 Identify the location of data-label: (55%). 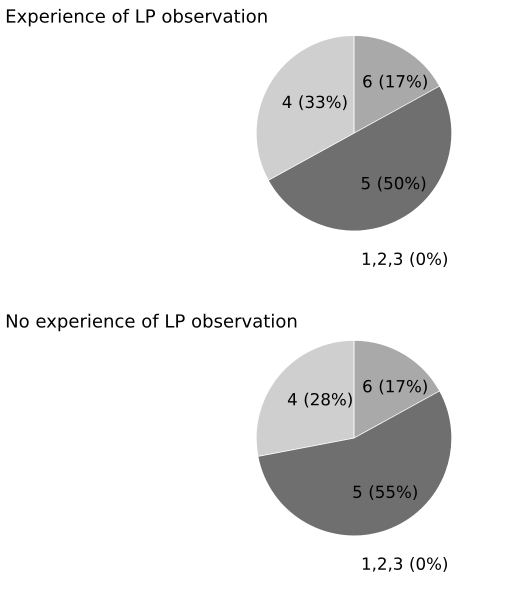
(393, 492).